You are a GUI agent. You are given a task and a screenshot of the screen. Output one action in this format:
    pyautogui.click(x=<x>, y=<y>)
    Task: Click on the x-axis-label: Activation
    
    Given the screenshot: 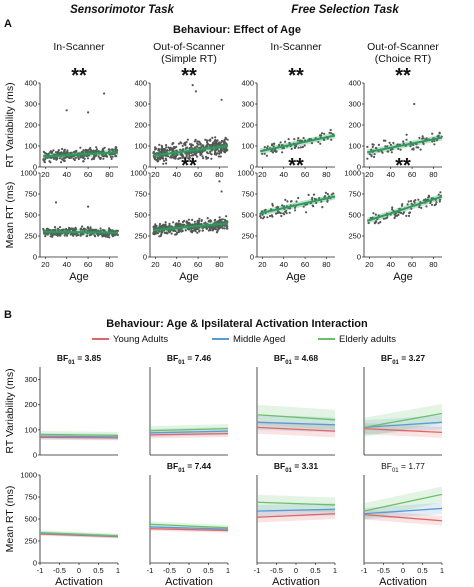 What is the action you would take?
    pyautogui.click(x=189, y=581)
    